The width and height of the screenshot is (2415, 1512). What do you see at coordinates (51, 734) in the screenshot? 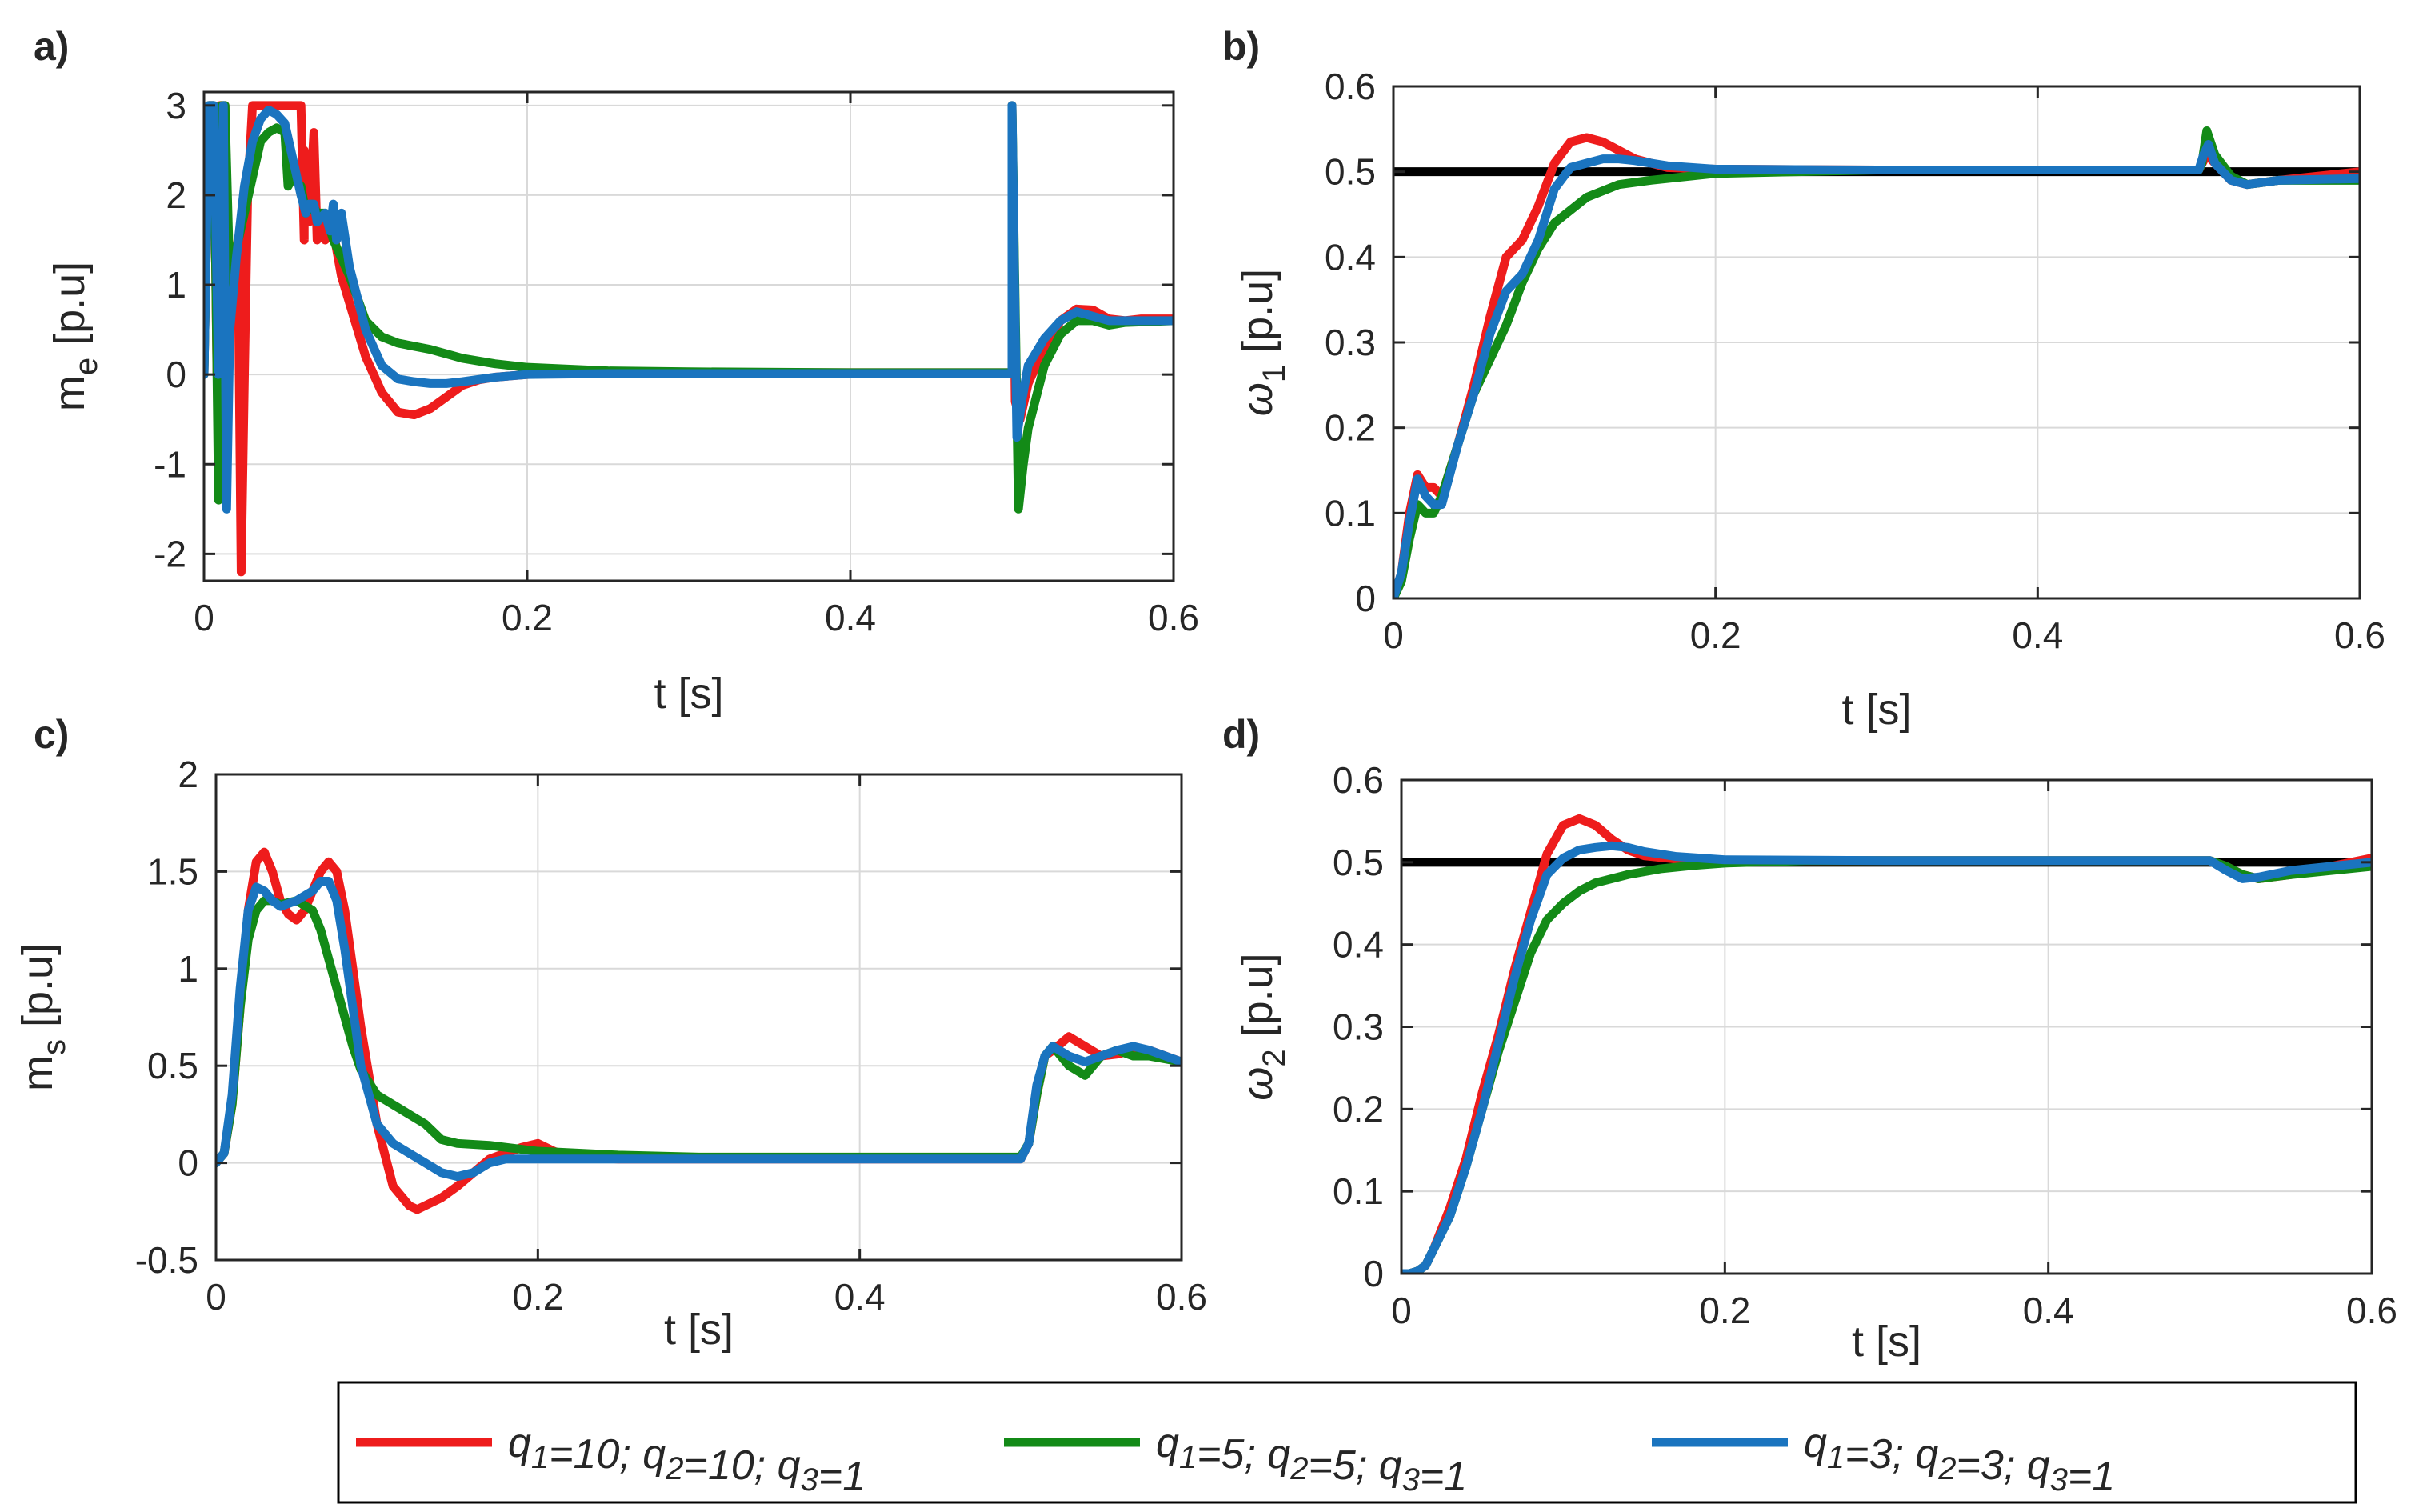
I see `panel-tag: c)` at bounding box center [51, 734].